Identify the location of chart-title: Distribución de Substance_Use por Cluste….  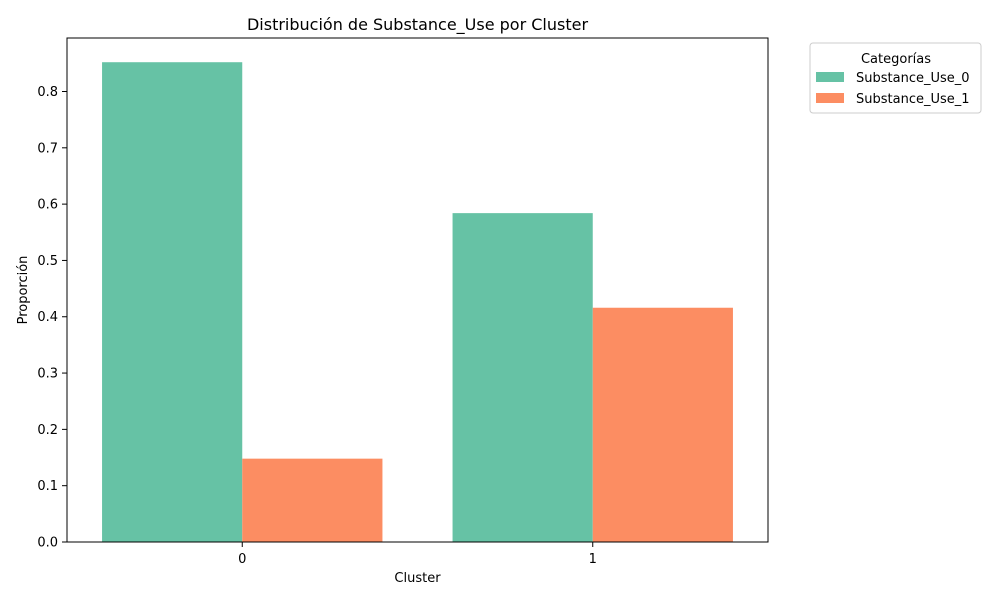
(417, 25).